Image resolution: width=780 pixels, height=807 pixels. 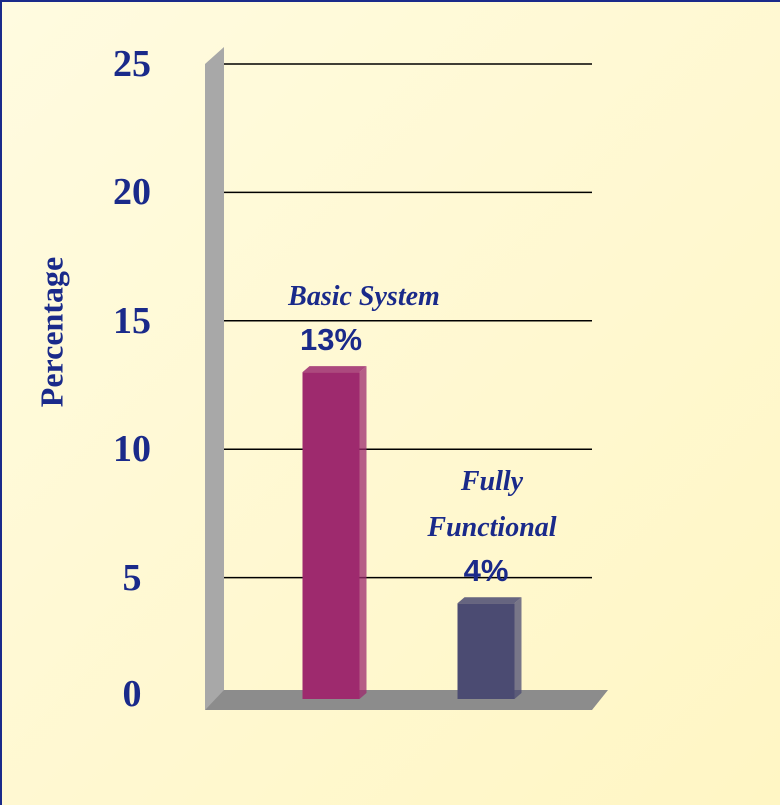 What do you see at coordinates (132, 320) in the screenshot?
I see `y-tick-label: 15` at bounding box center [132, 320].